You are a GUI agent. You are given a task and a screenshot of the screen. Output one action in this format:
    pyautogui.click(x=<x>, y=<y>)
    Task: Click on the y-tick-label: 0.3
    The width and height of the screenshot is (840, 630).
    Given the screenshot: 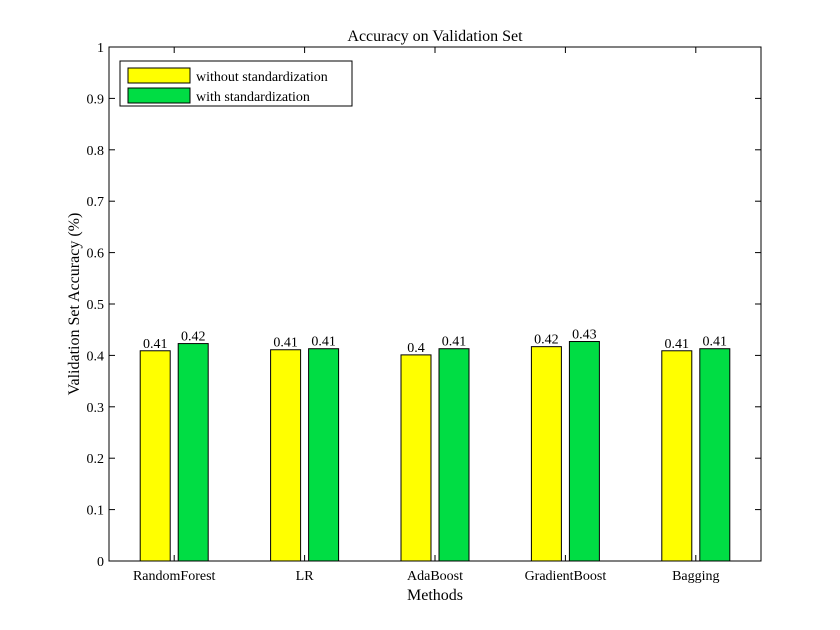 What is the action you would take?
    pyautogui.click(x=96, y=408)
    